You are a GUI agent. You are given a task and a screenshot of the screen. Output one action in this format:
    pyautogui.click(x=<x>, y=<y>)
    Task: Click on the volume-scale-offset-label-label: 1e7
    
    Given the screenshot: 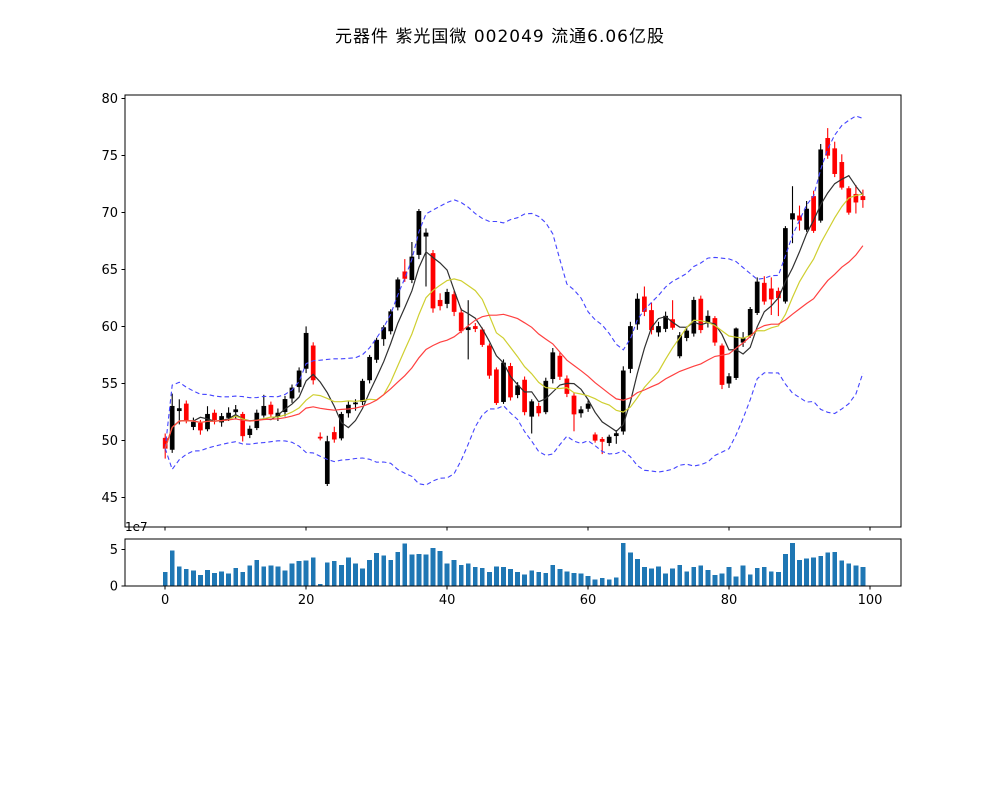 What is the action you would take?
    pyautogui.click(x=136, y=527)
    